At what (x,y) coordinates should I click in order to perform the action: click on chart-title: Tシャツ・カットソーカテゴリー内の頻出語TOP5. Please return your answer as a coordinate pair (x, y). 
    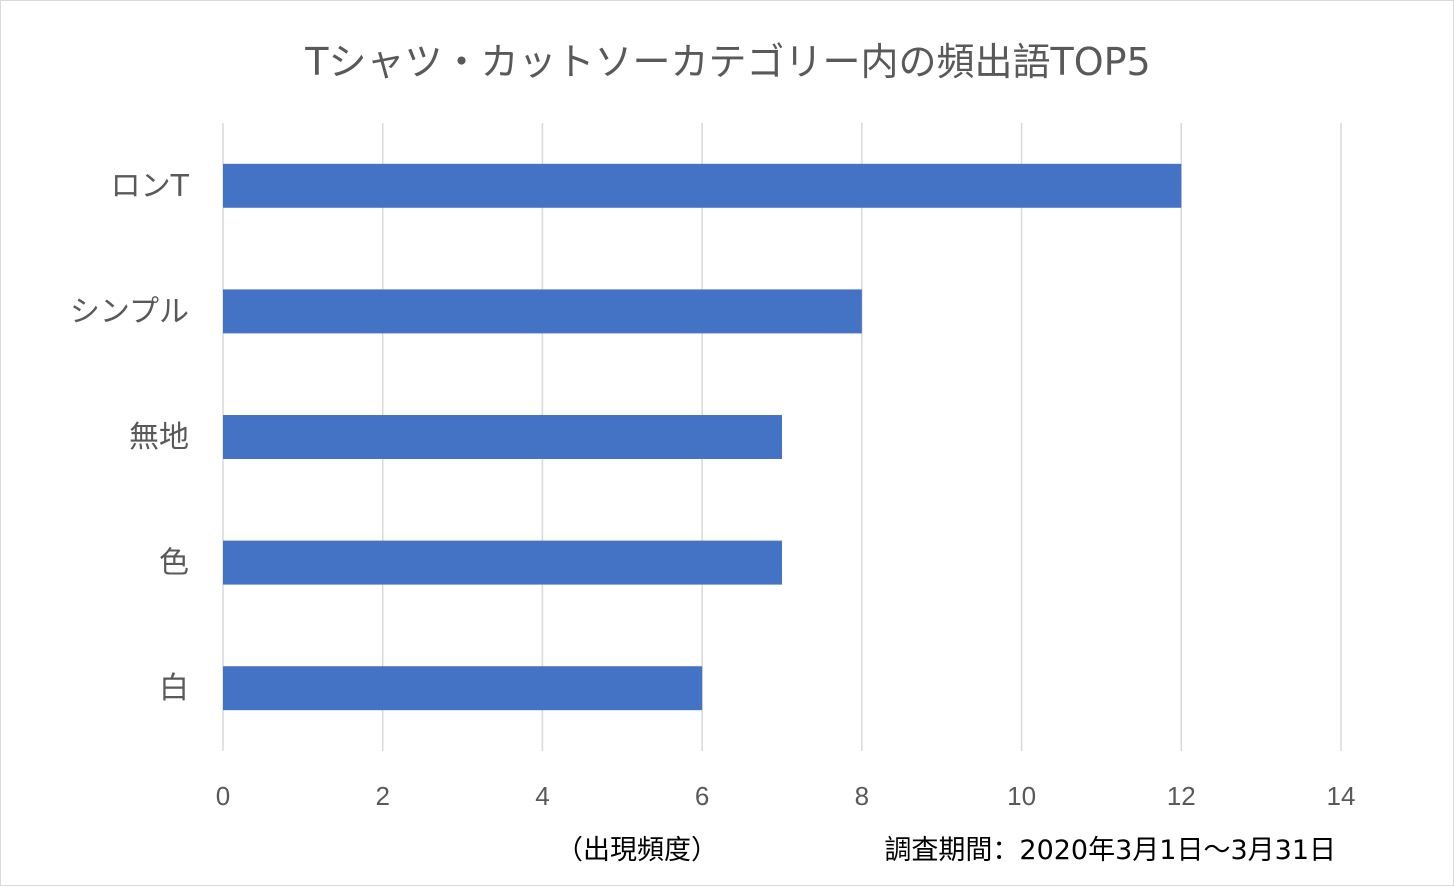
    Looking at the image, I should click on (727, 62).